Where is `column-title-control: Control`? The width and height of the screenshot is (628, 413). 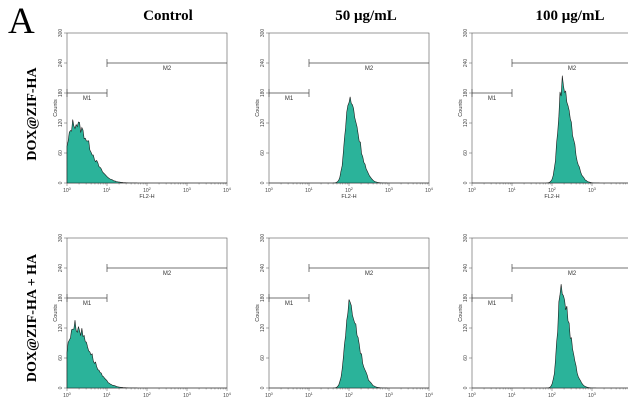
column-title-control: Control is located at coordinates (168, 16).